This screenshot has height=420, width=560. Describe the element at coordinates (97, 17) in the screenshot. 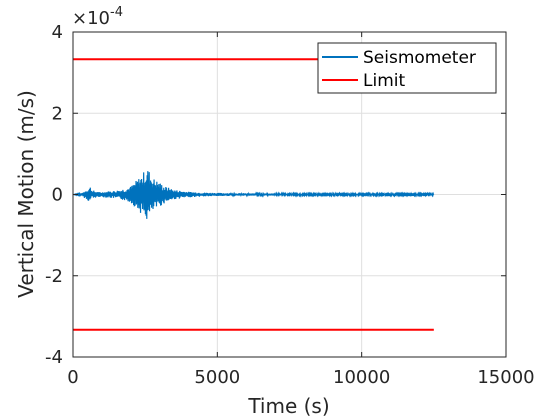

I see `y-exponent: ×10⁻⁴` at that location.